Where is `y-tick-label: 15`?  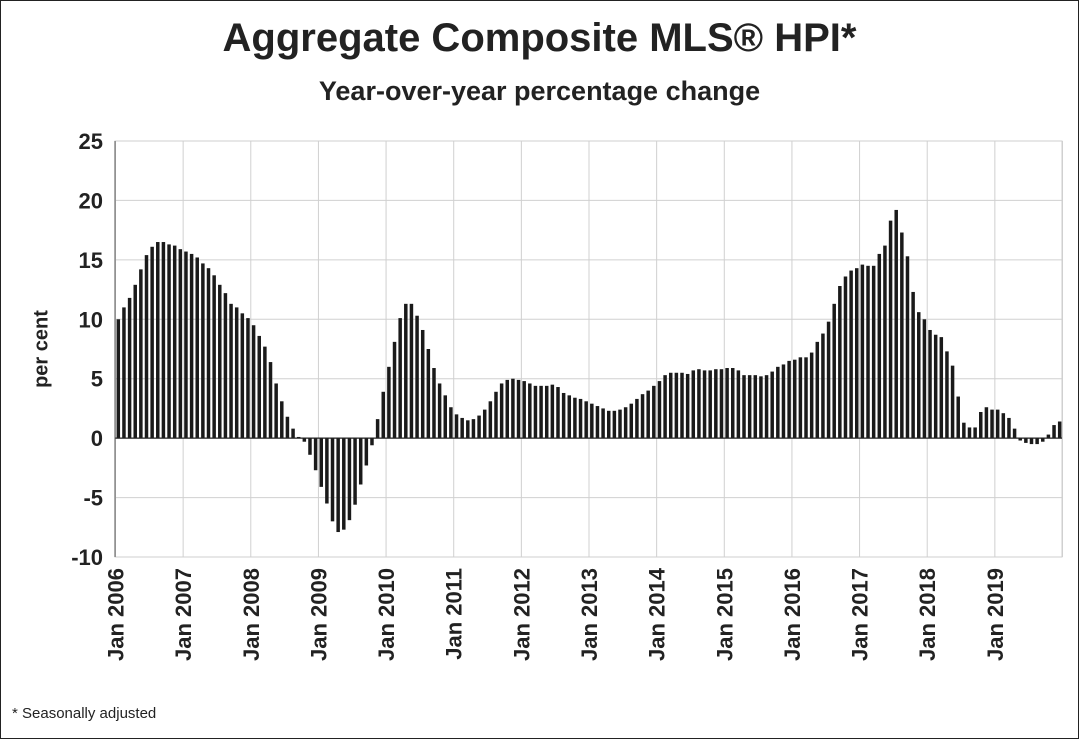 y-tick-label: 15 is located at coordinates (91, 260).